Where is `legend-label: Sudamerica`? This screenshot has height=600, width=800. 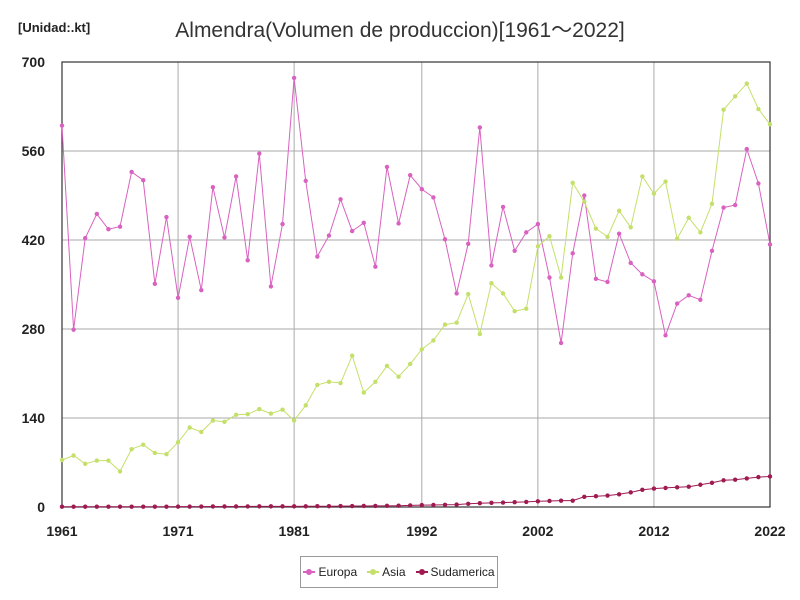
legend-label: Sudamerica is located at coordinates (462, 572).